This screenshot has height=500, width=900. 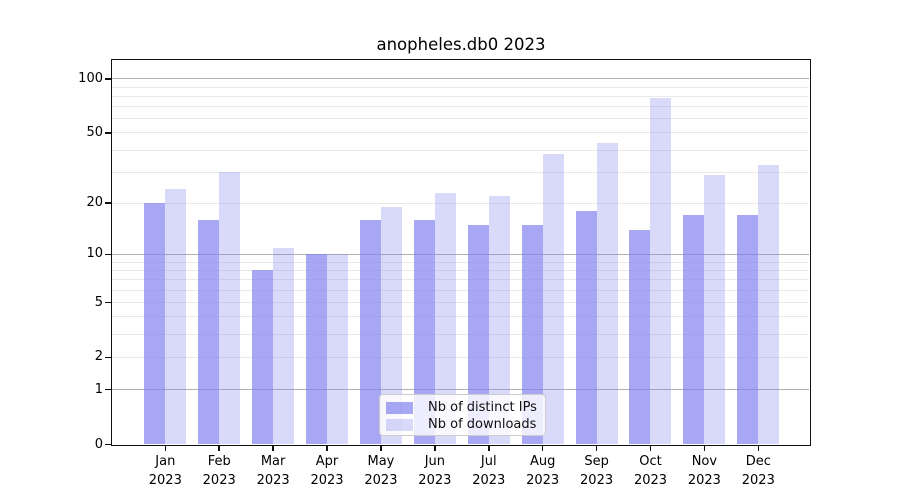 I want to click on x-tick-label: Sep 2023, so click(x=597, y=471).